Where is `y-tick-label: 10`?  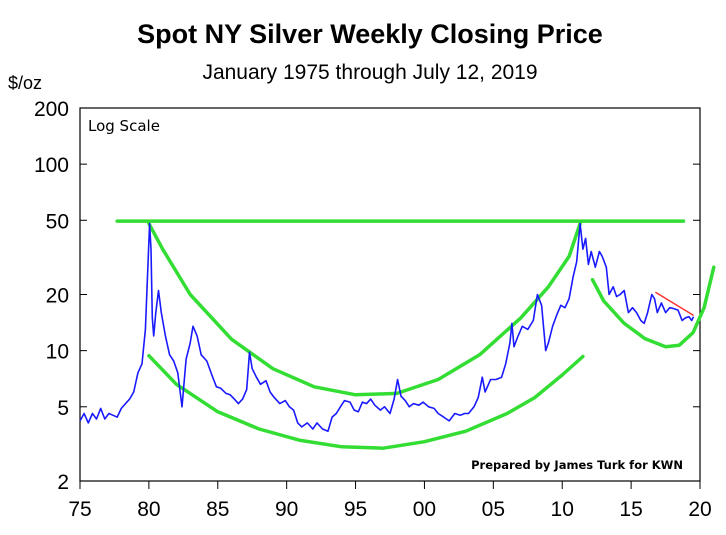 y-tick-label: 10 is located at coordinates (57, 352).